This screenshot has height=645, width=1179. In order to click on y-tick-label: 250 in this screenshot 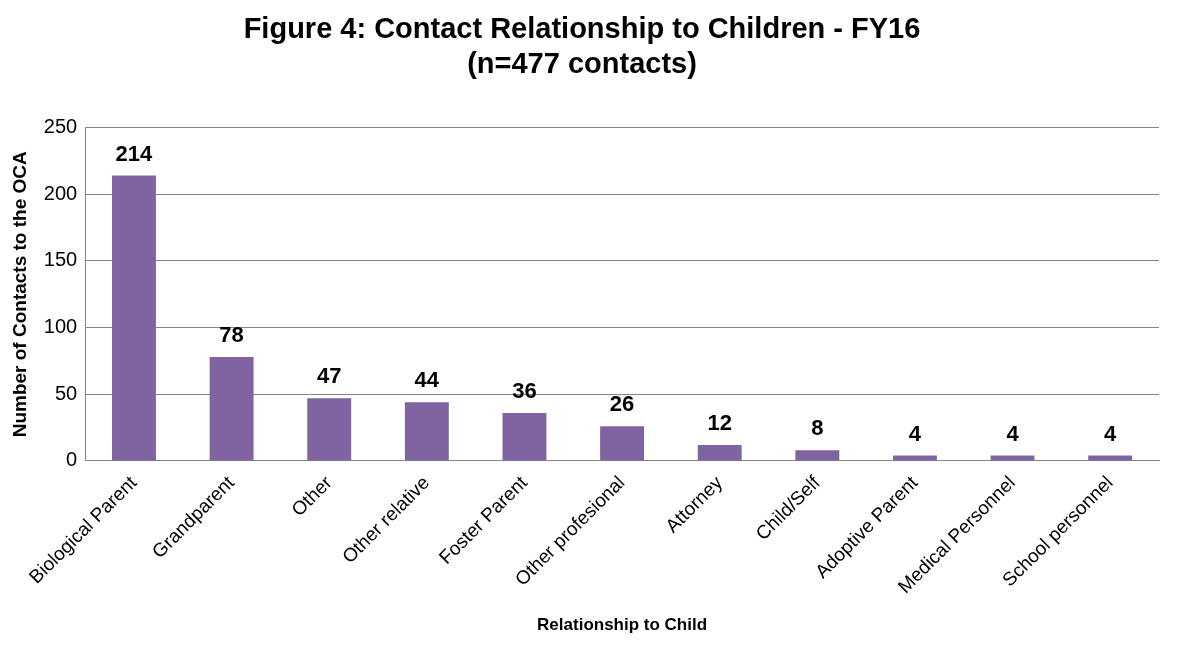, I will do `click(60, 126)`.